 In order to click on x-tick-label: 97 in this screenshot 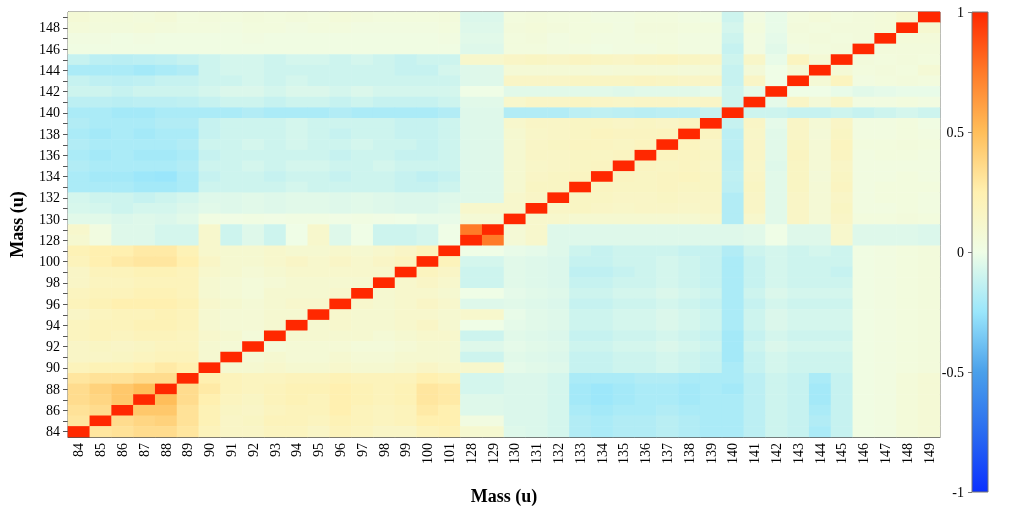, I will do `click(362, 450)`.